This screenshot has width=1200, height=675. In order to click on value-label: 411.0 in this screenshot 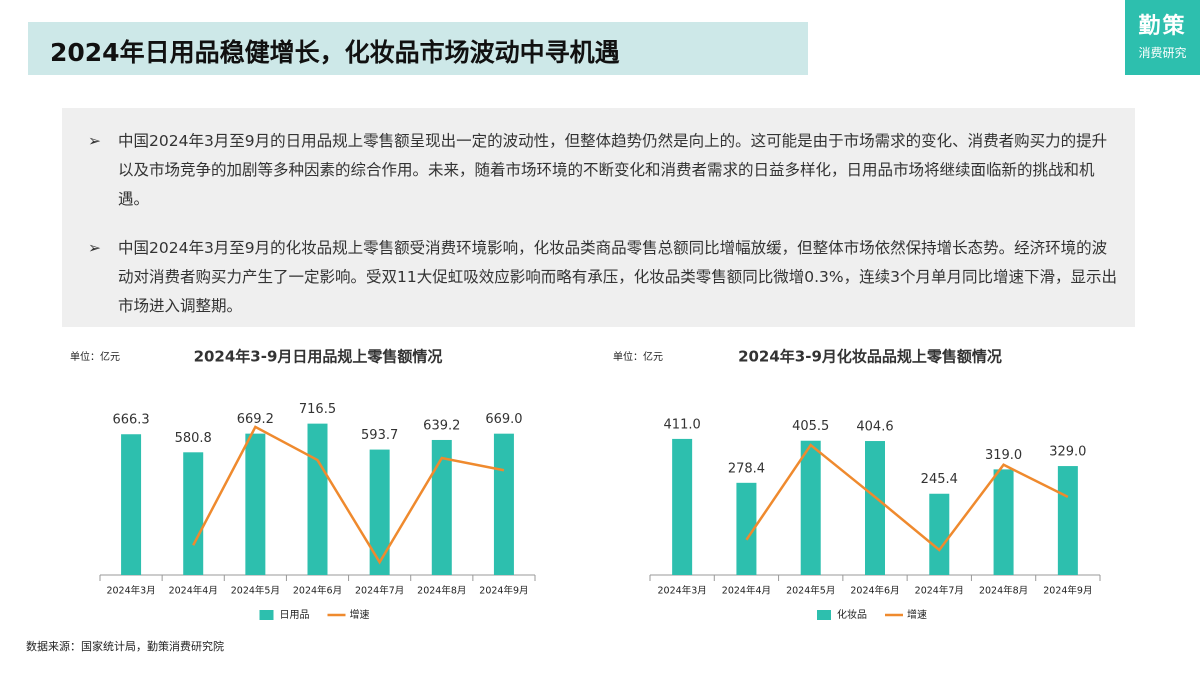, I will do `click(682, 424)`.